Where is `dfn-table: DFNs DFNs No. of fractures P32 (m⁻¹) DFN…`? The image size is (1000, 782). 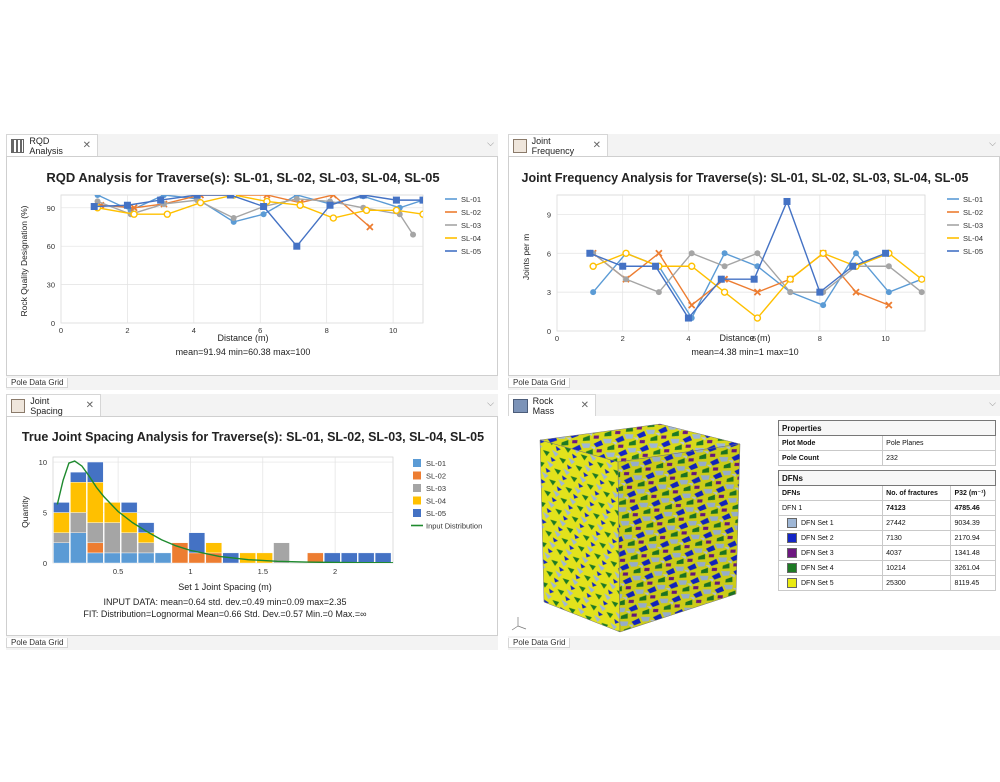
dfn-table: DFNs DFNs No. of fractures P32 (m⁻¹) DFN… is located at coordinates (886, 530).